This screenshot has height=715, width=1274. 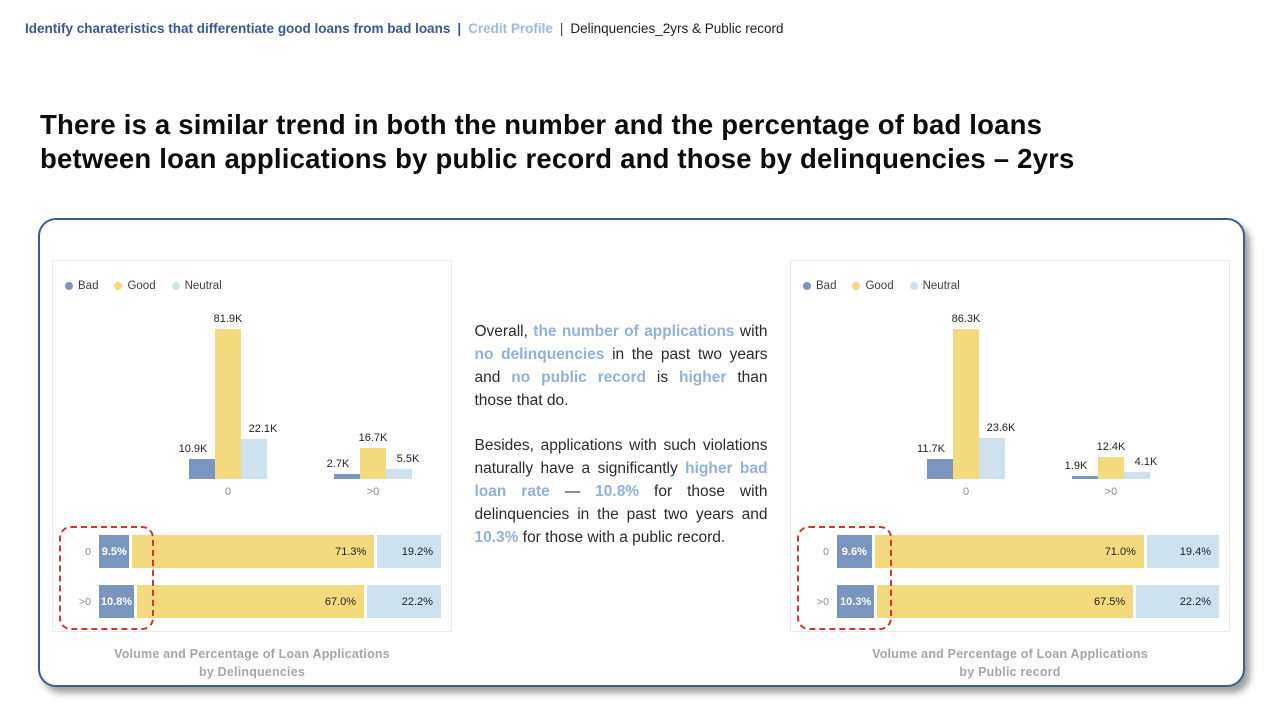 I want to click on bar-neutral->0: 4.1K, so click(x=1140, y=467).